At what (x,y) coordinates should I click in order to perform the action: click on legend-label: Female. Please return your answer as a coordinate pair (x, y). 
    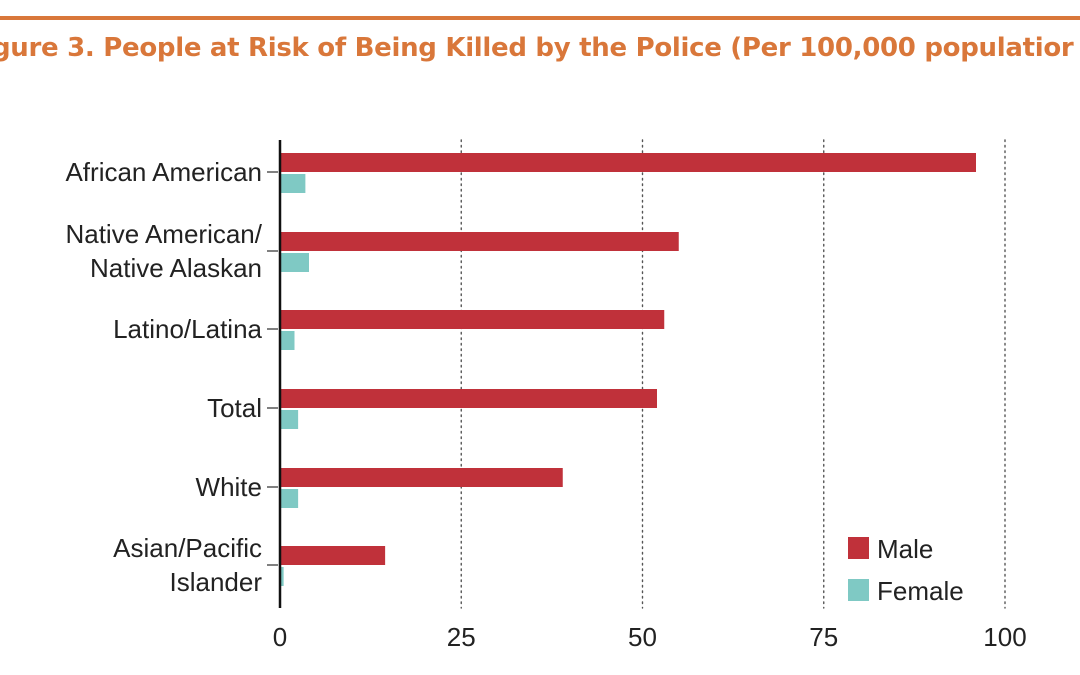
    Looking at the image, I should click on (920, 591).